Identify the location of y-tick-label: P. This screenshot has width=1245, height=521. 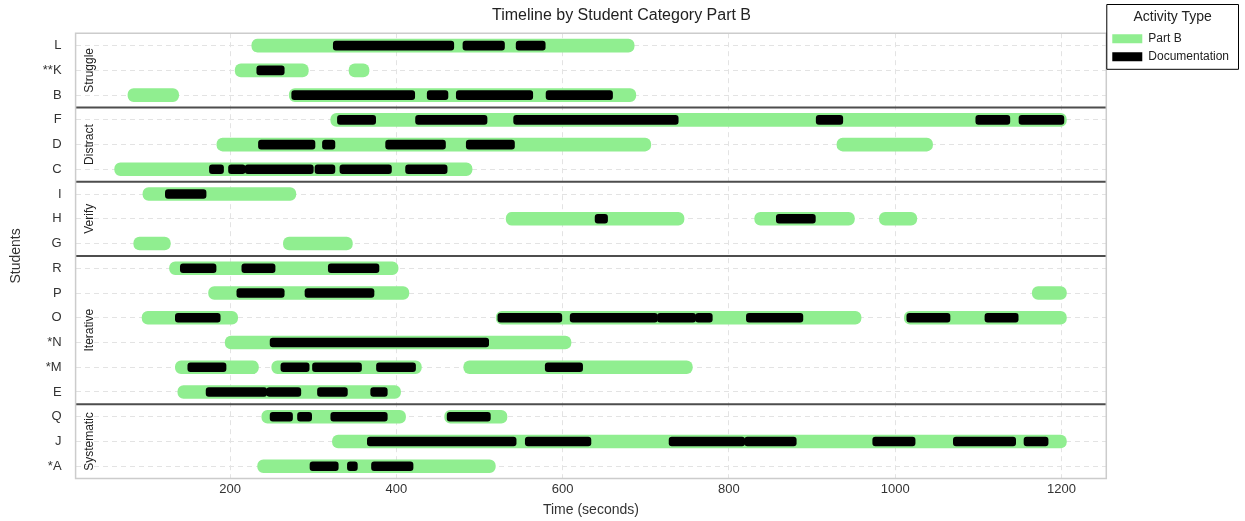
(57, 292).